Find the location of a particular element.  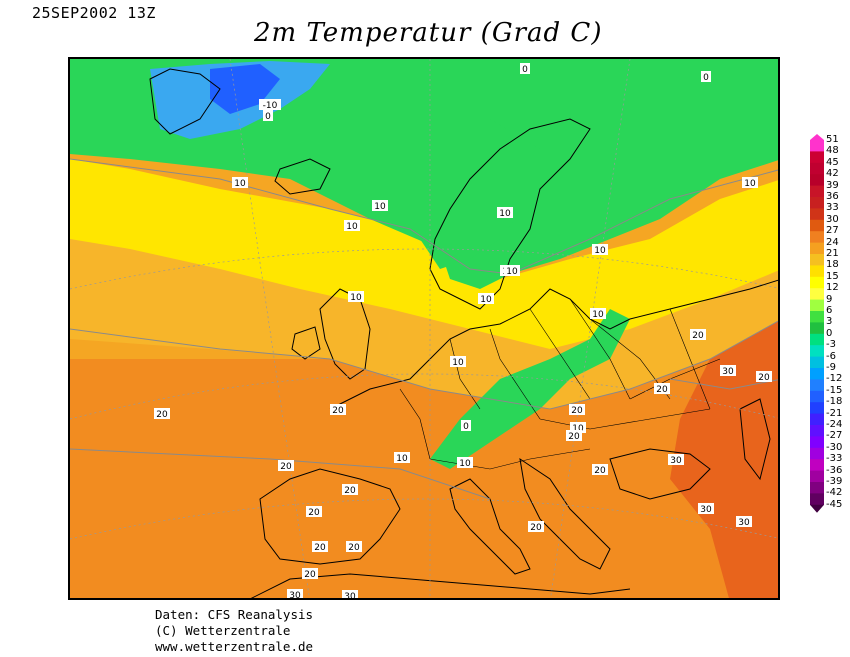

north-coast is located at coordinates (553, 344).